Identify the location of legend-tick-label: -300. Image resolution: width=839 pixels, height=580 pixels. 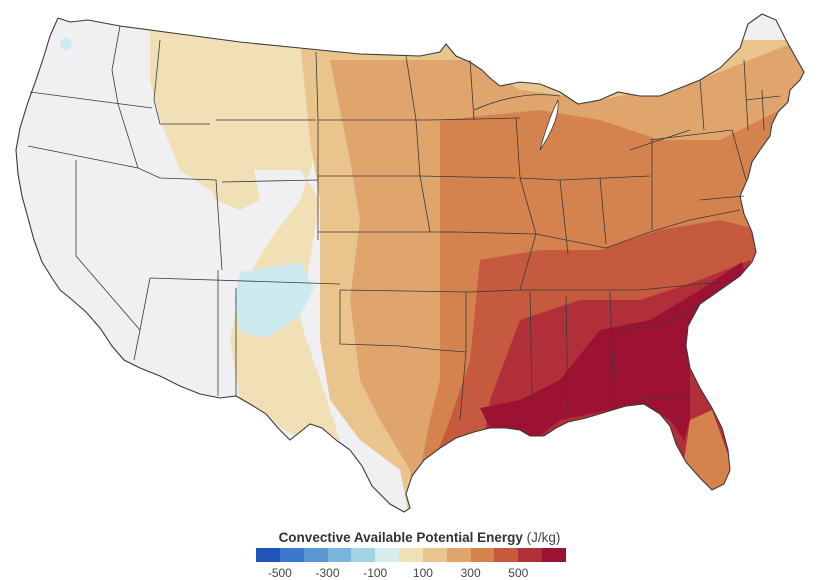
(327, 573).